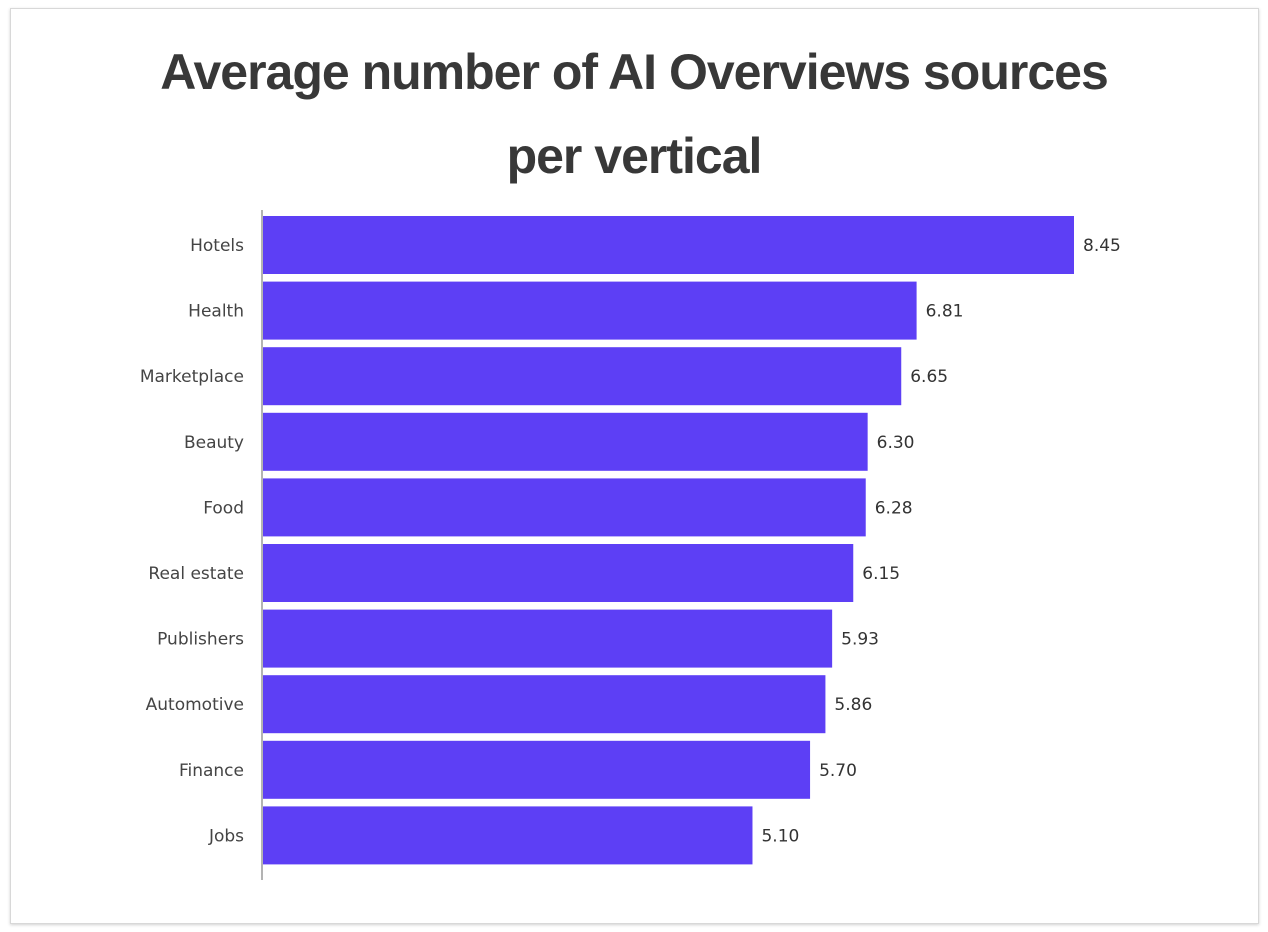 This screenshot has height=932, width=1268. Describe the element at coordinates (216, 312) in the screenshot. I see `category-label: Health` at that location.